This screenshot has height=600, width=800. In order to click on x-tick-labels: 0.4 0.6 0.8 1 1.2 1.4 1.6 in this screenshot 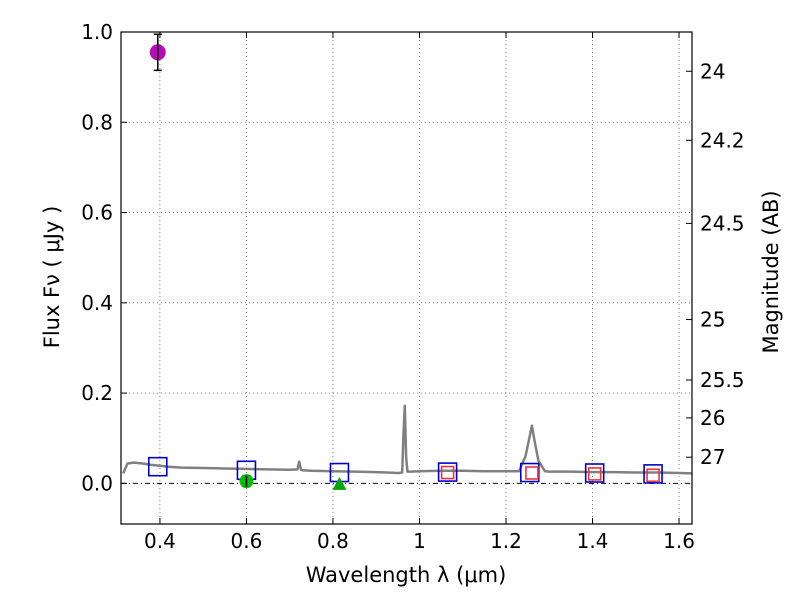, I will do `click(419, 541)`.